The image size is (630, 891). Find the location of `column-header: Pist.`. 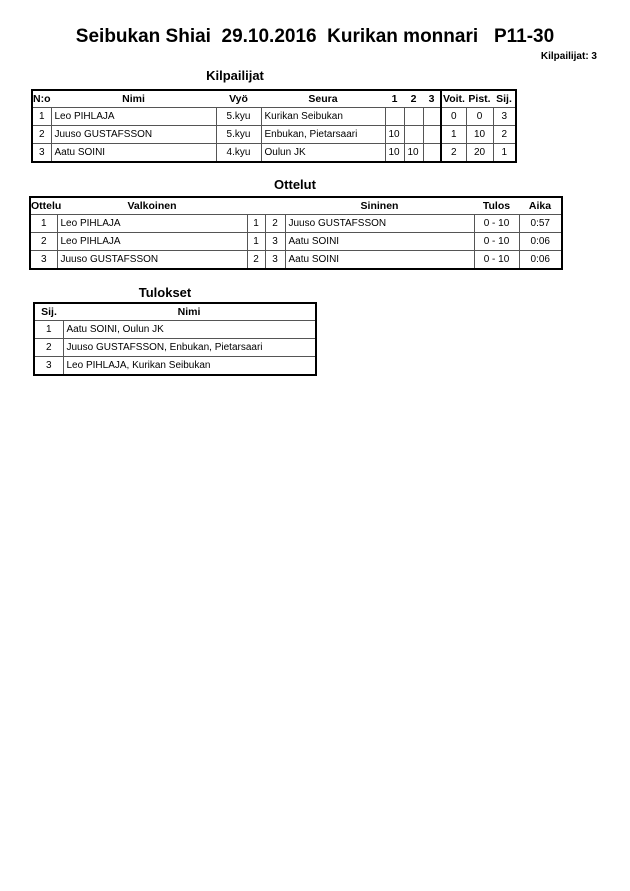

column-header: Pist. is located at coordinates (479, 99).